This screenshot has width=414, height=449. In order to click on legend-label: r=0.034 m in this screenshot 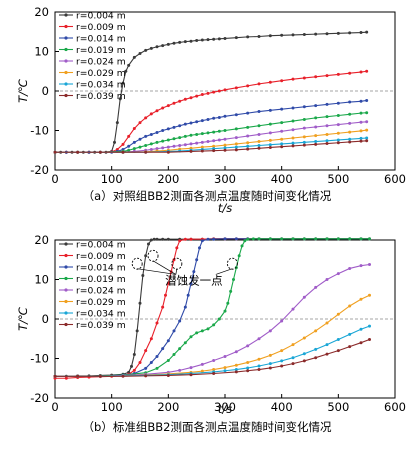, I will do `click(101, 314)`.